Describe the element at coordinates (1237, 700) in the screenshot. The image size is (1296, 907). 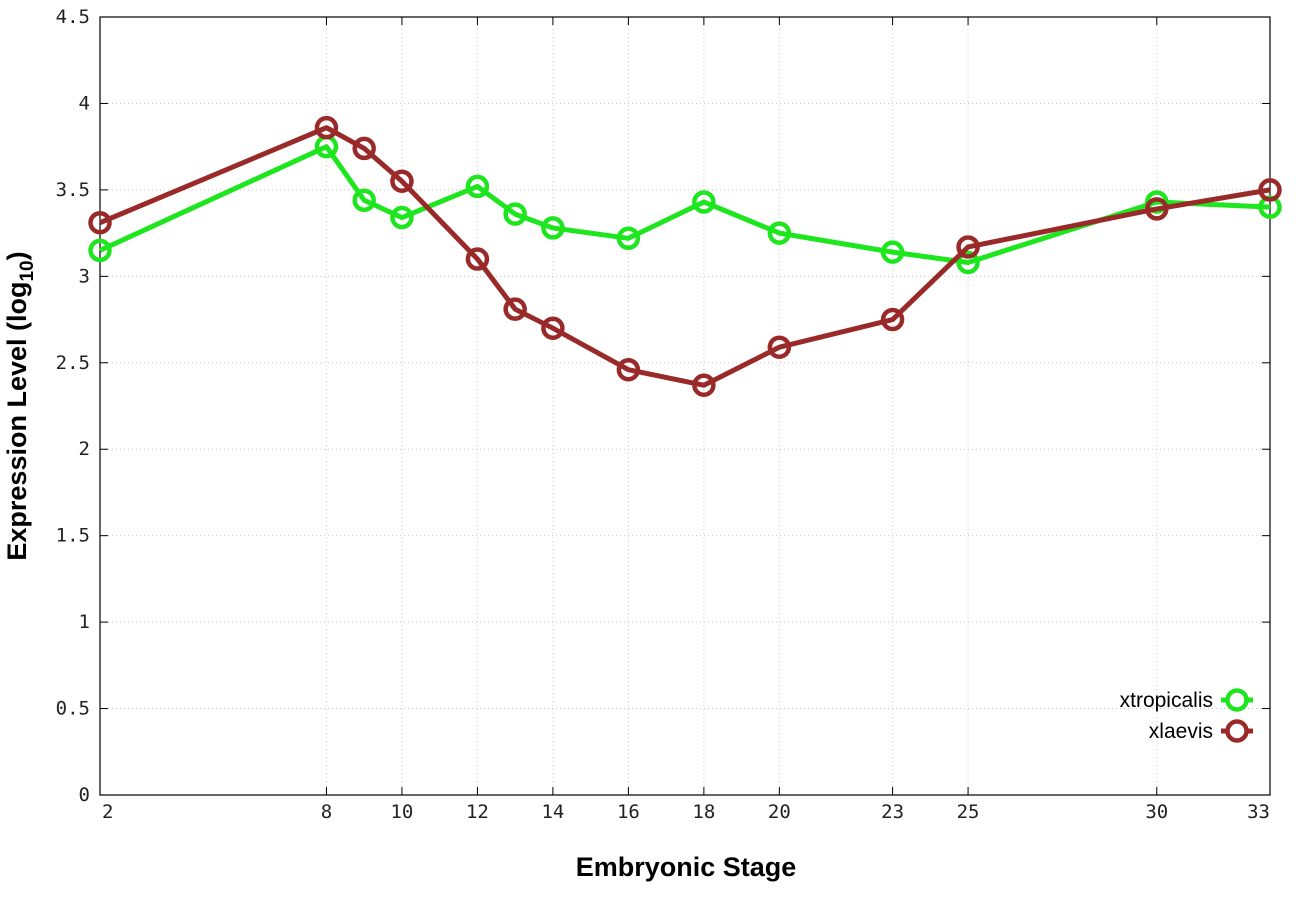
I see `legend-marker-xtropicalis` at that location.